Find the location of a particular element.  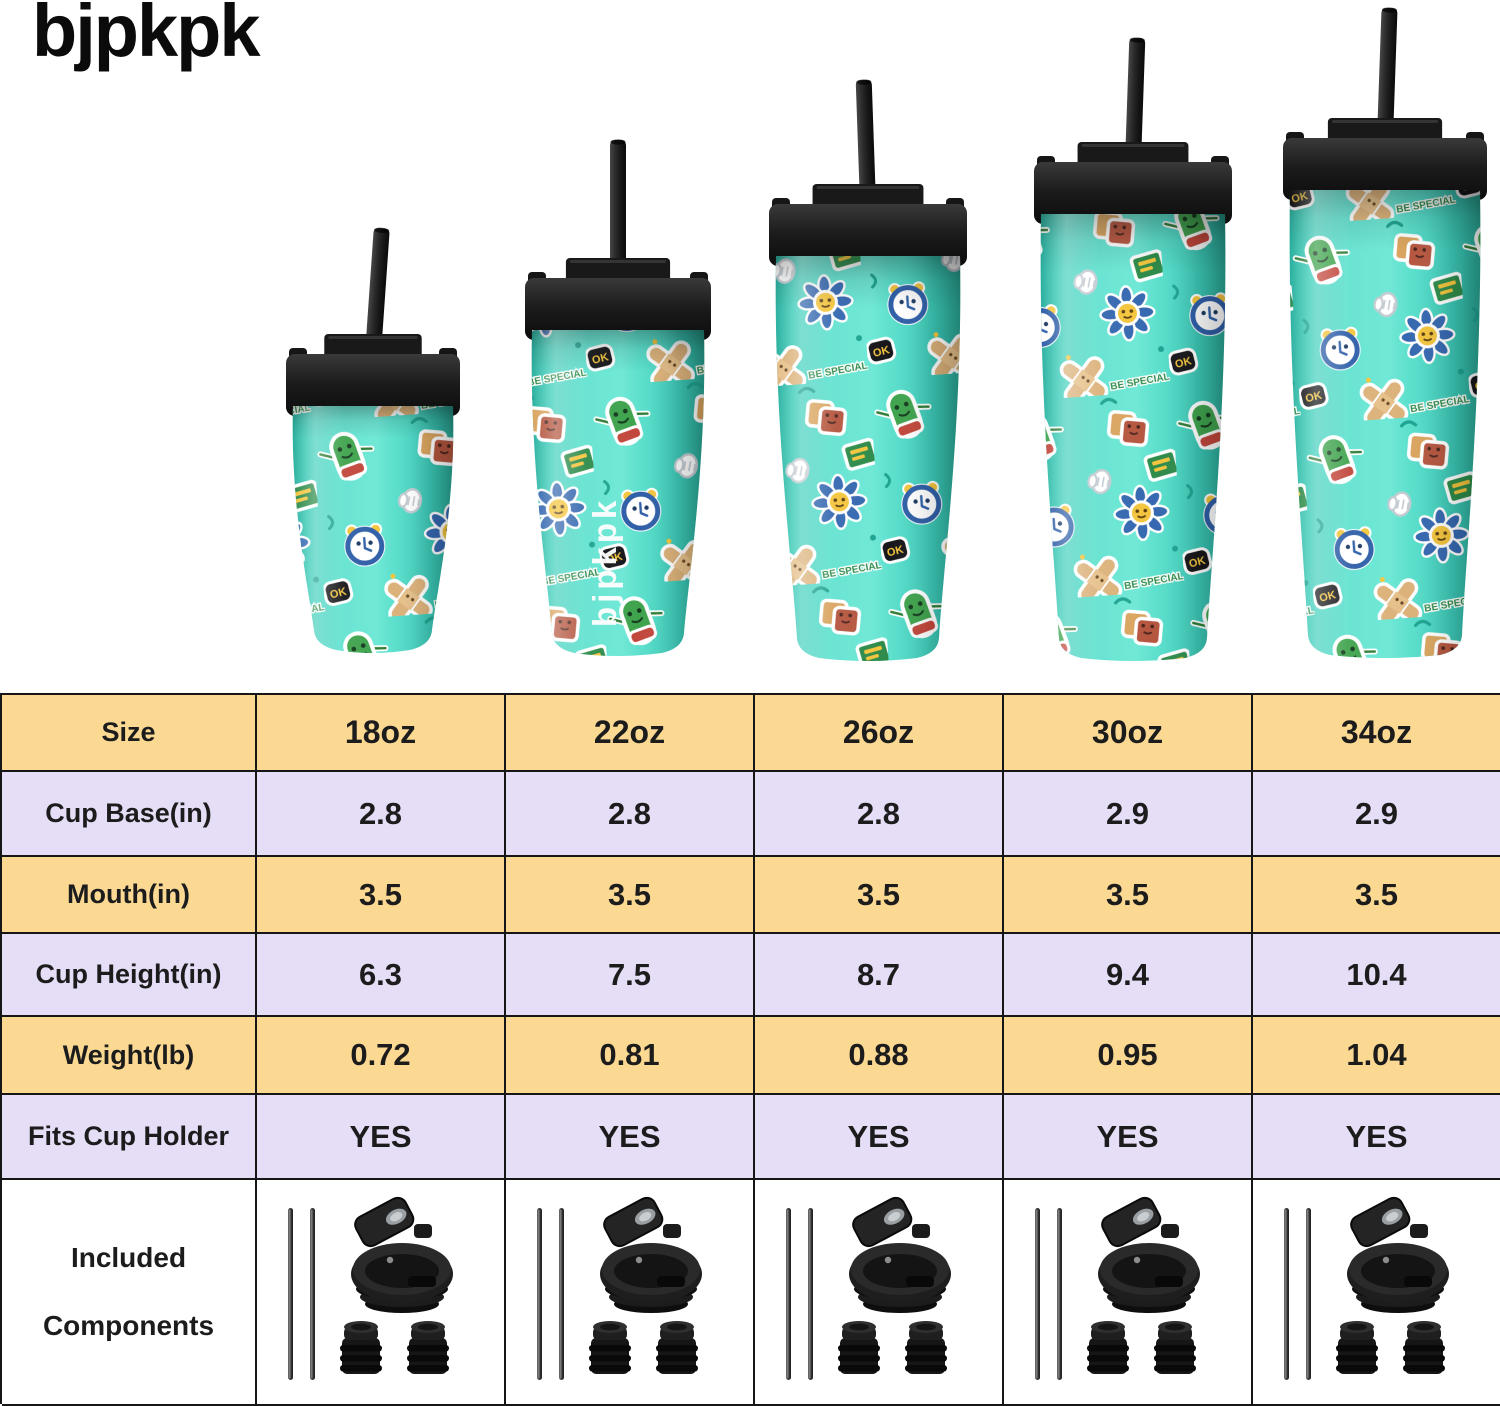

spec-cell-cup-base-in-26oz: 2.8 is located at coordinates (879, 814).